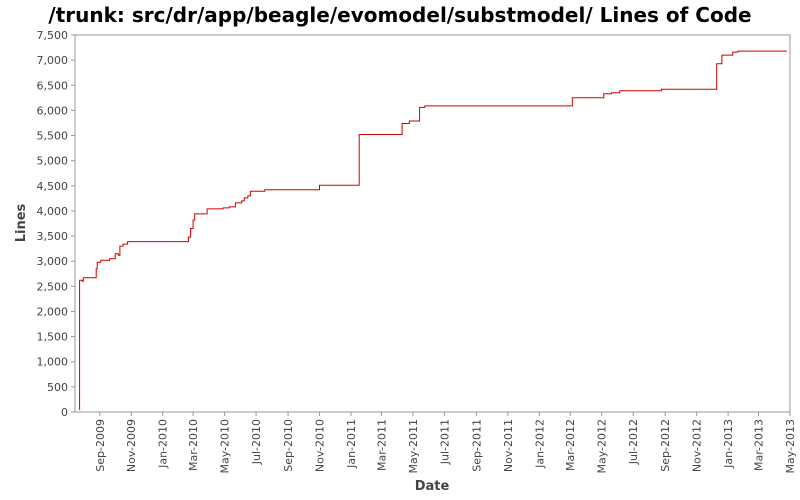  Describe the element at coordinates (665, 445) in the screenshot. I see `x-tick-label: Sep-2012` at that location.